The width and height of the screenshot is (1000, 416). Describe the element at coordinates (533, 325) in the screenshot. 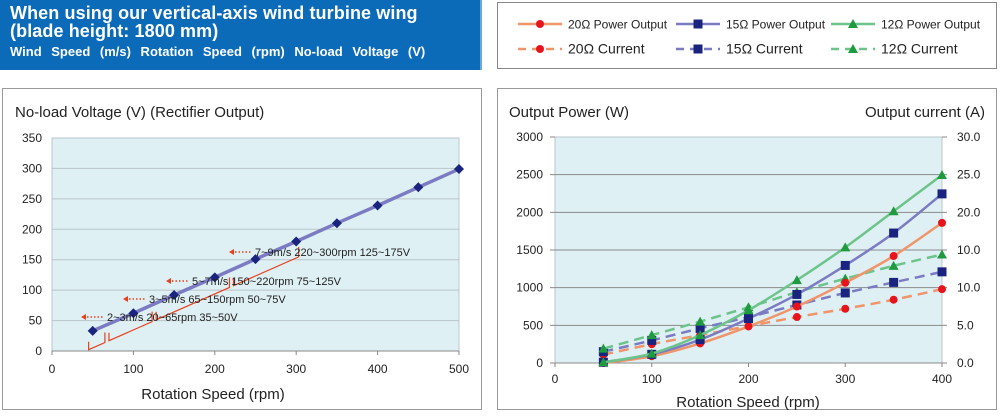

I see `y-tick-label-left: 500` at that location.